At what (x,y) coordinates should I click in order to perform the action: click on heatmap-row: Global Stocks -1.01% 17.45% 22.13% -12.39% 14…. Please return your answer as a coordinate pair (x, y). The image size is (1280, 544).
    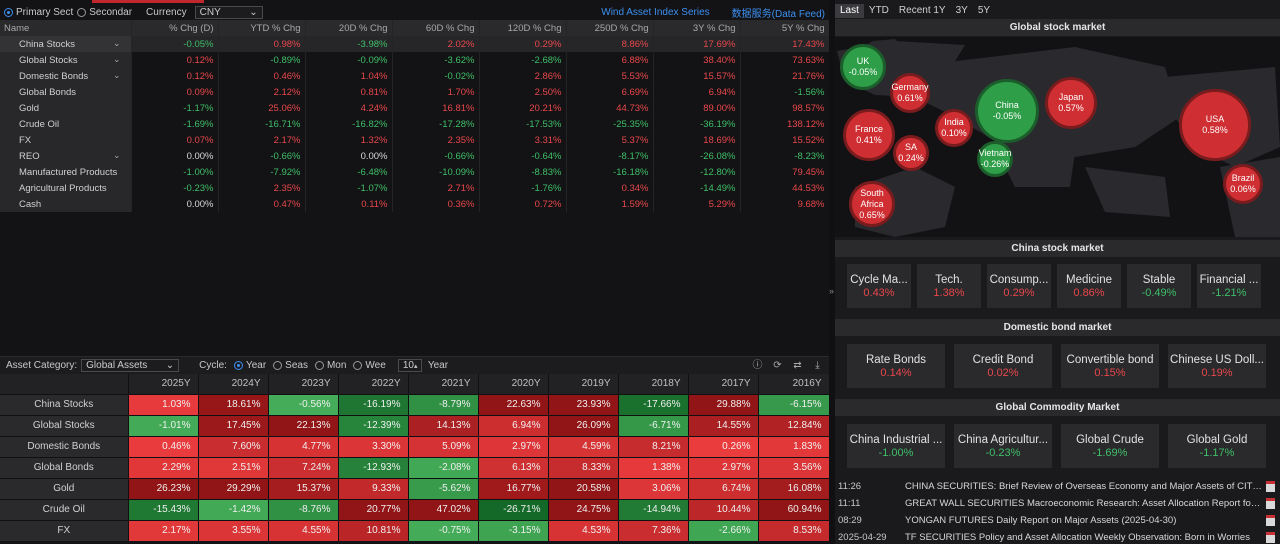
    Looking at the image, I should click on (415, 425).